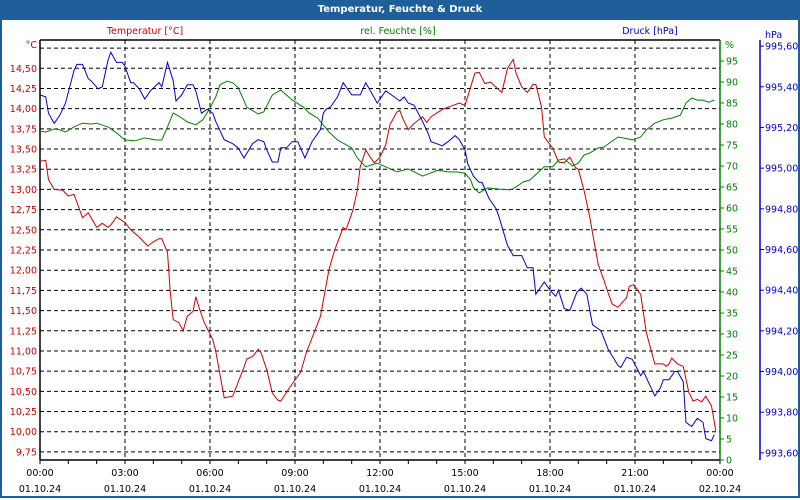 The height and width of the screenshot is (500, 800). I want to click on x-tick-time: 09:00, so click(294, 473).